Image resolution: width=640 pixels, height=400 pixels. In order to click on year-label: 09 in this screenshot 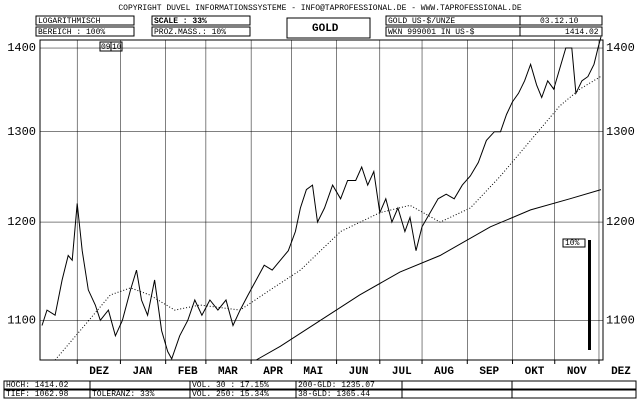, I will do `click(106, 47)`.